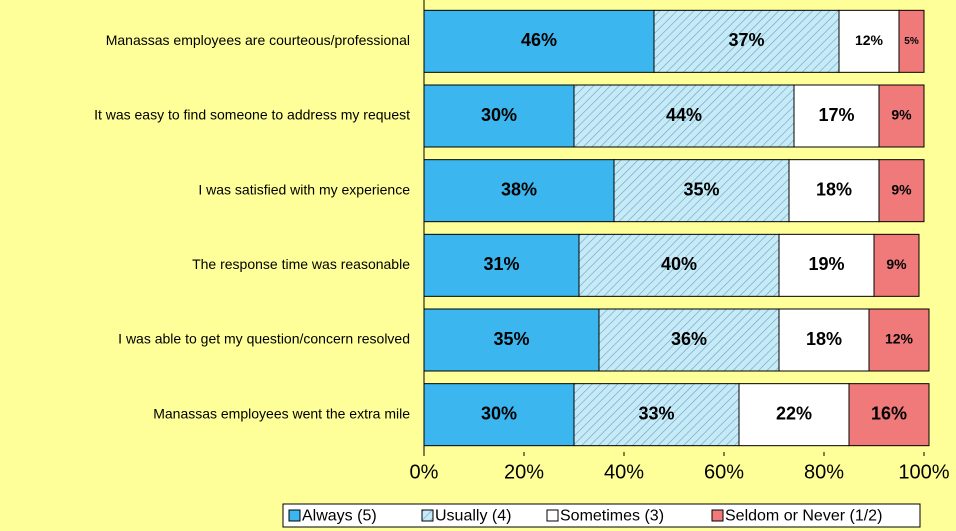  What do you see at coordinates (524, 472) in the screenshot?
I see `x-tick-label: 20%` at bounding box center [524, 472].